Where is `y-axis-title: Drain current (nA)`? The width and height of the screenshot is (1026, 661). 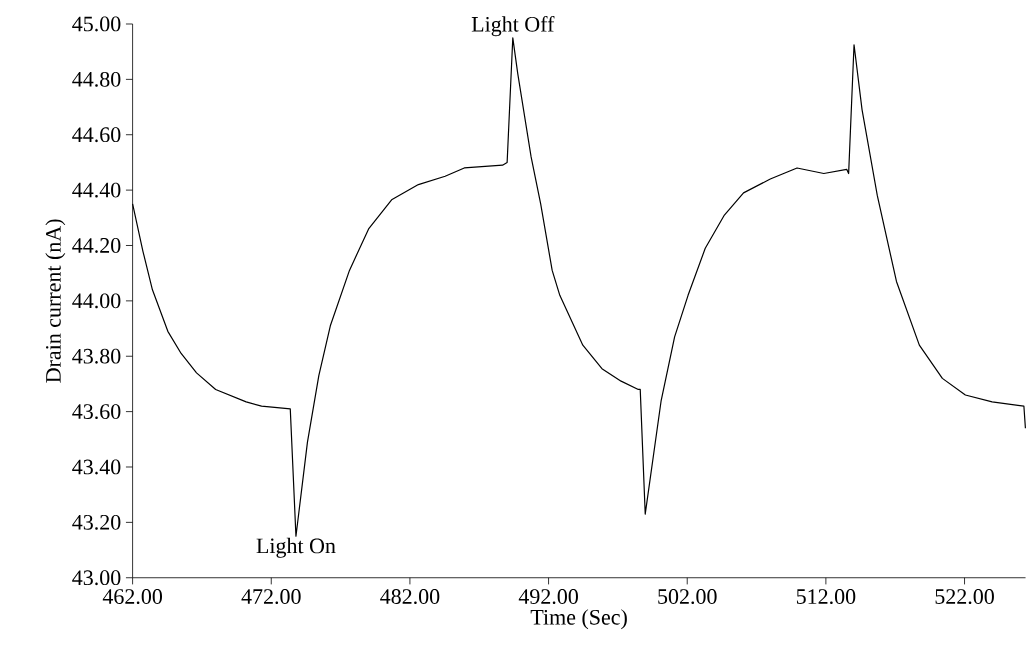 y-axis-title: Drain current (nA) is located at coordinates (55, 301).